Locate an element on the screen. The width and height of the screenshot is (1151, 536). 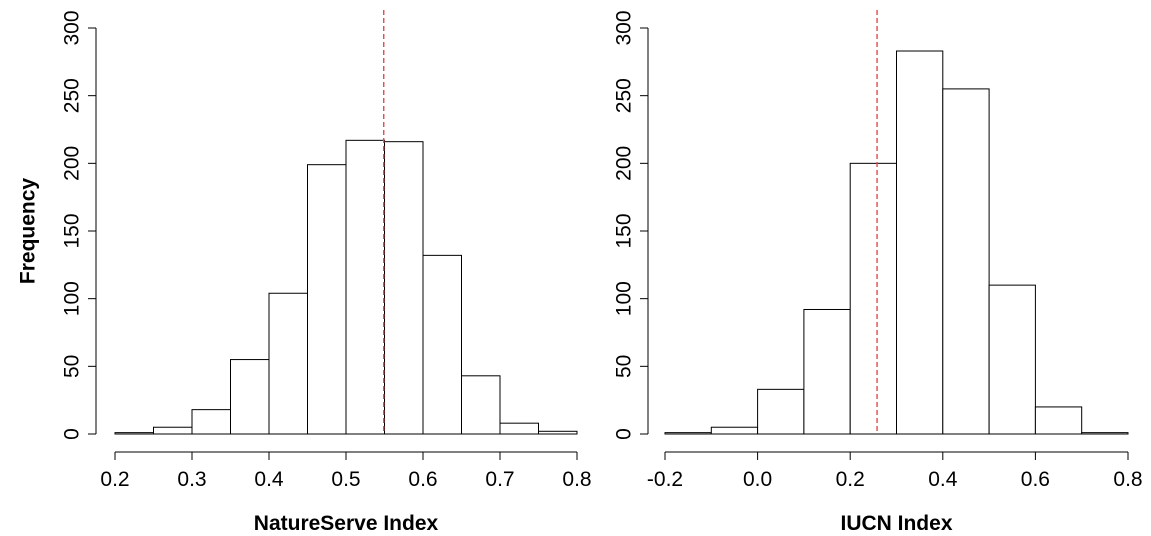
natureserve-x-tick-label-4: 0.6 is located at coordinates (422, 479).